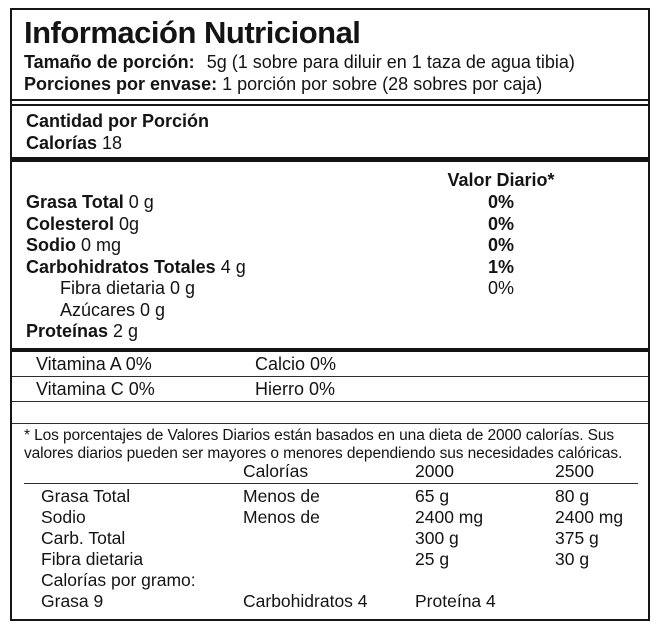 The width and height of the screenshot is (659, 634). Describe the element at coordinates (72, 600) in the screenshot. I see `calories-per-gram-fat: Grasa 9` at that location.